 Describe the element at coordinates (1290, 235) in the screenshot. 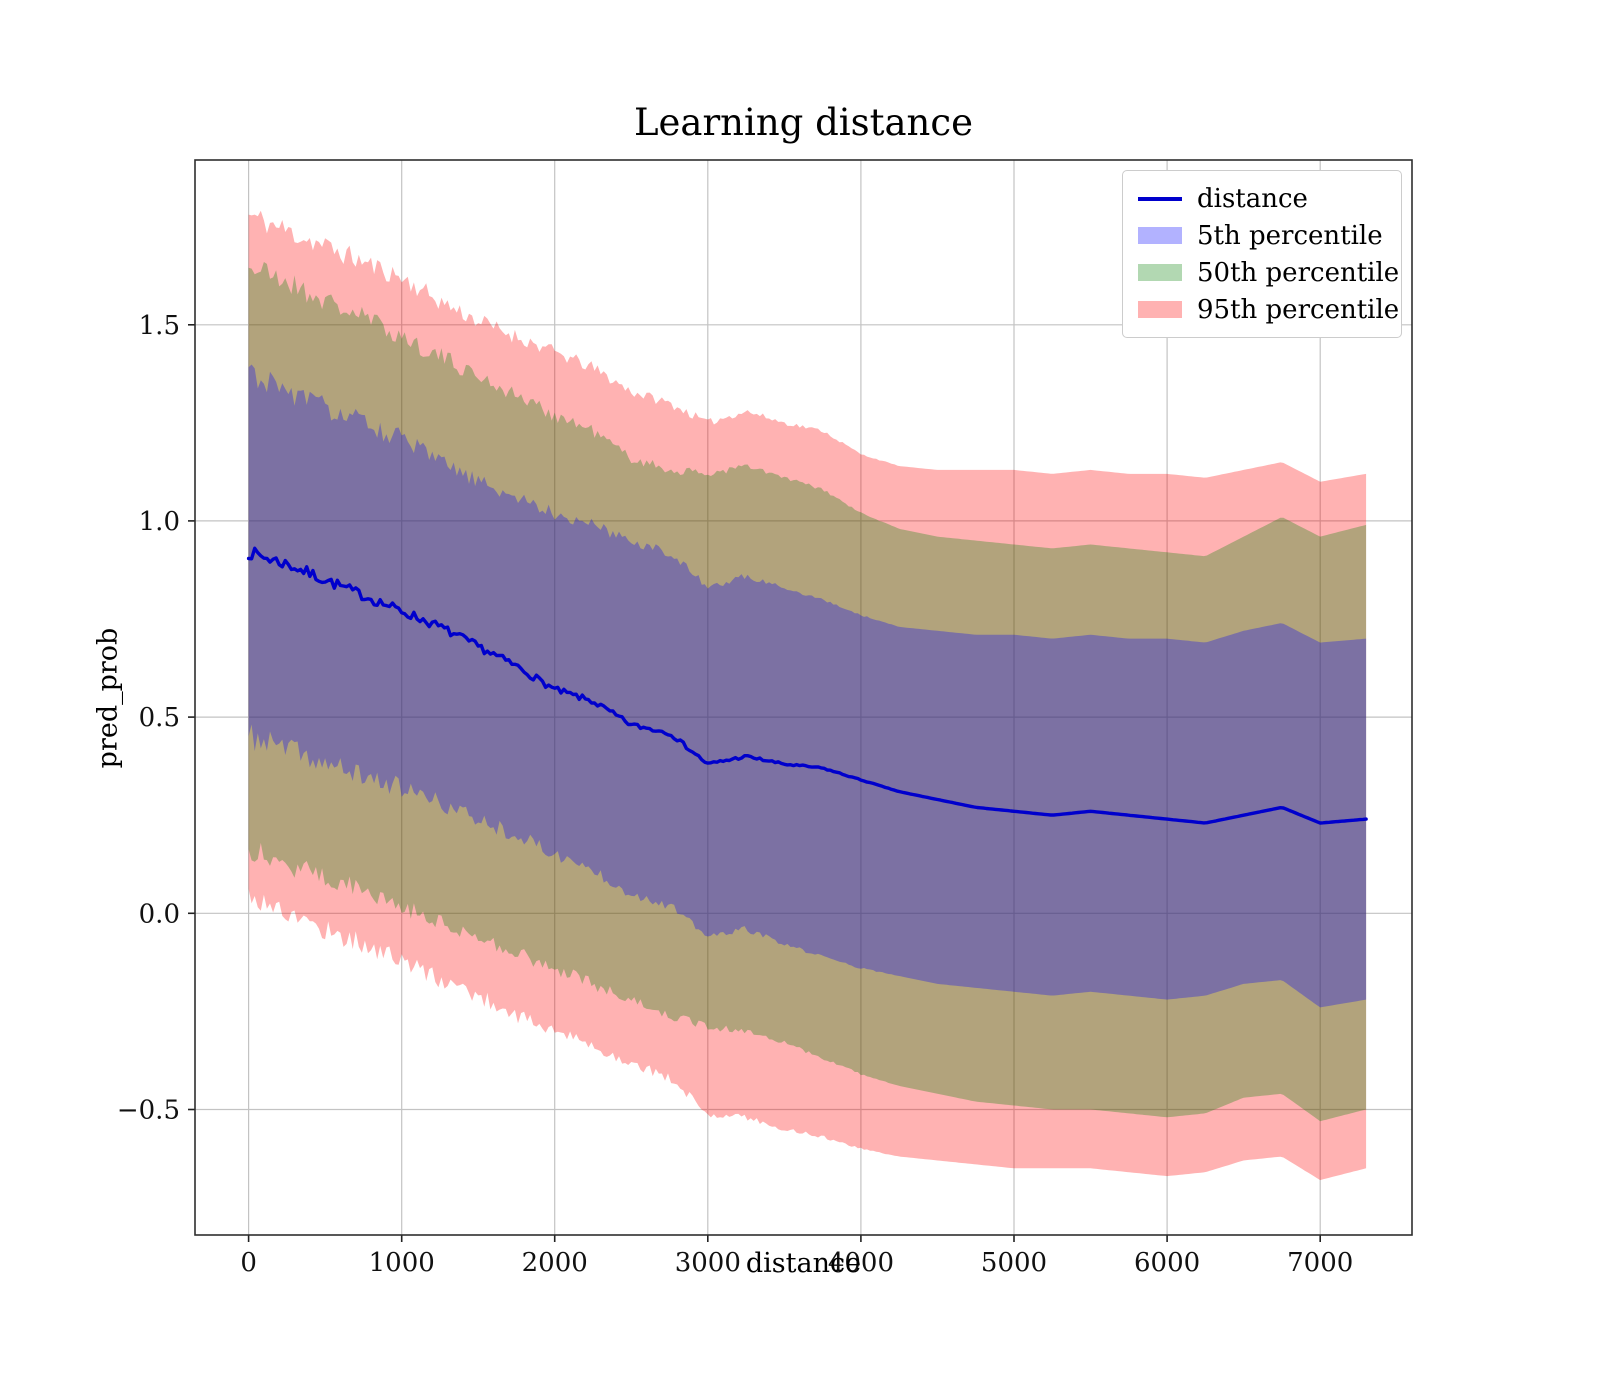

I see `legend-label: 5th percentile` at that location.